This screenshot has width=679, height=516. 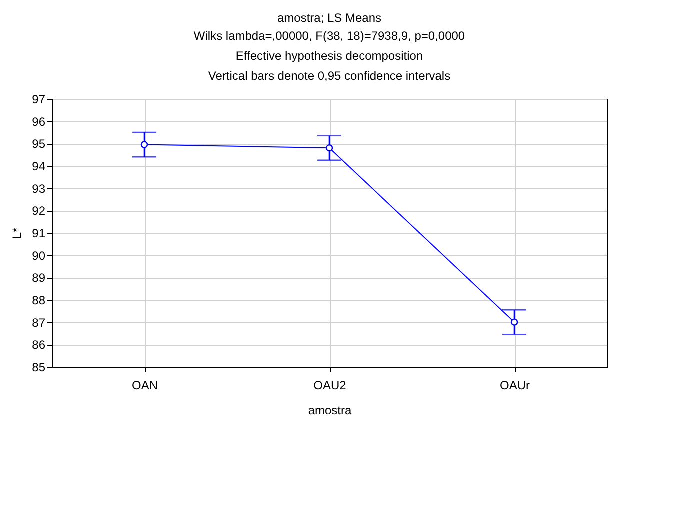 I want to click on x-tick-label: OAN, so click(x=145, y=385).